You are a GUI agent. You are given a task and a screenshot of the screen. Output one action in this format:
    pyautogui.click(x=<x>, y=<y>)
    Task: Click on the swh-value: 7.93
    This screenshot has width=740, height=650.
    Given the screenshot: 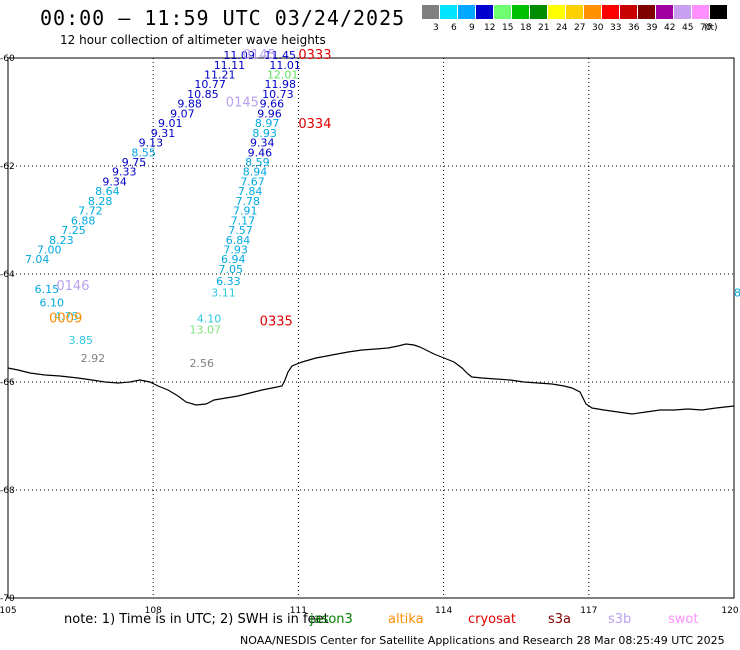 What is the action you would take?
    pyautogui.click(x=235, y=249)
    